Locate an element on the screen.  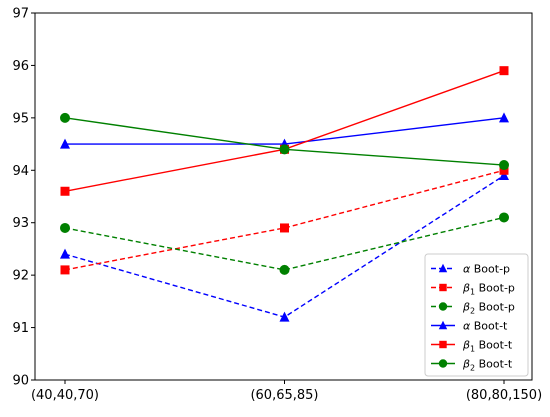
legend-label: α Boot-p is located at coordinates (486, 269).